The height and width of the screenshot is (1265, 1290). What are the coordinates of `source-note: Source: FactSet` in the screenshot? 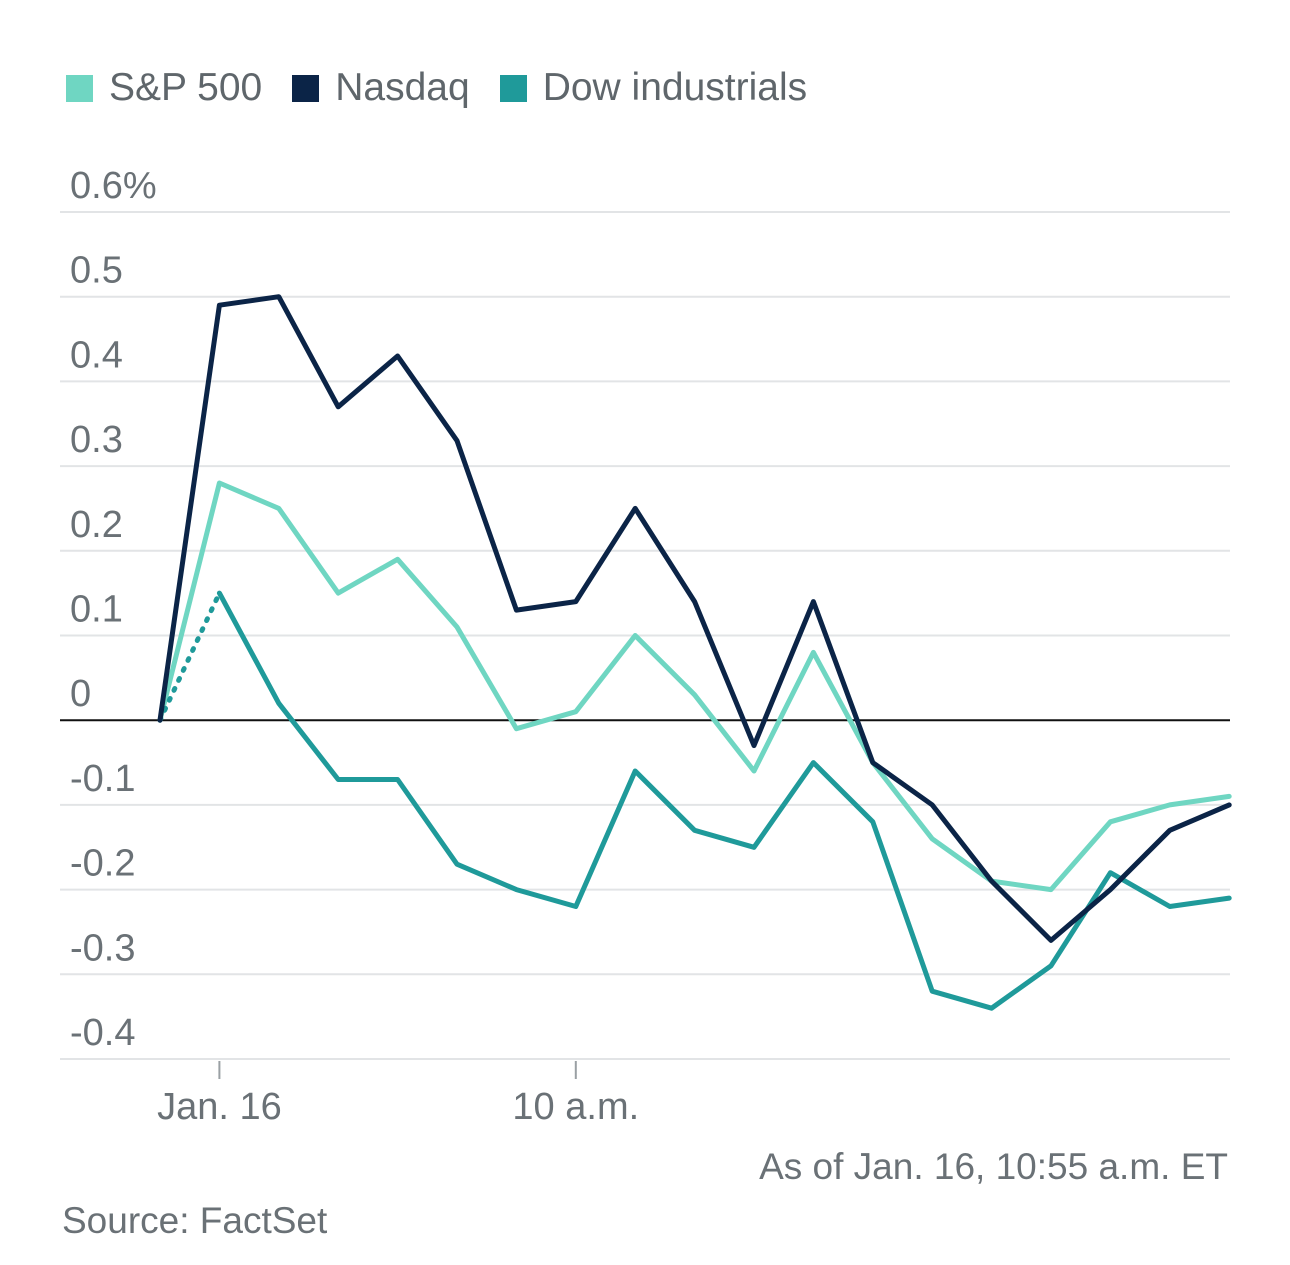 It's located at (195, 1220).